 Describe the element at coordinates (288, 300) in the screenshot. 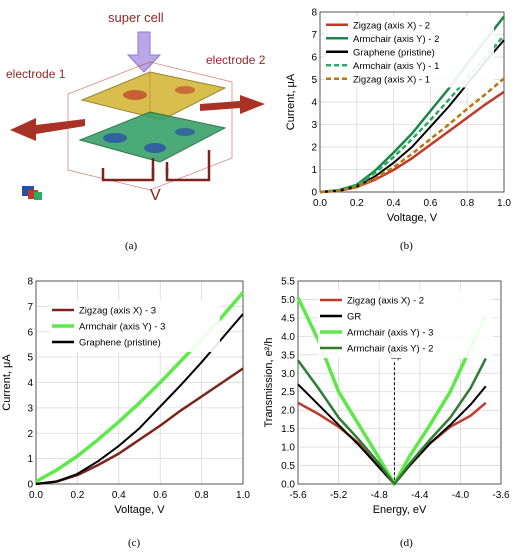

I see `y-tick-label: 5.0` at that location.